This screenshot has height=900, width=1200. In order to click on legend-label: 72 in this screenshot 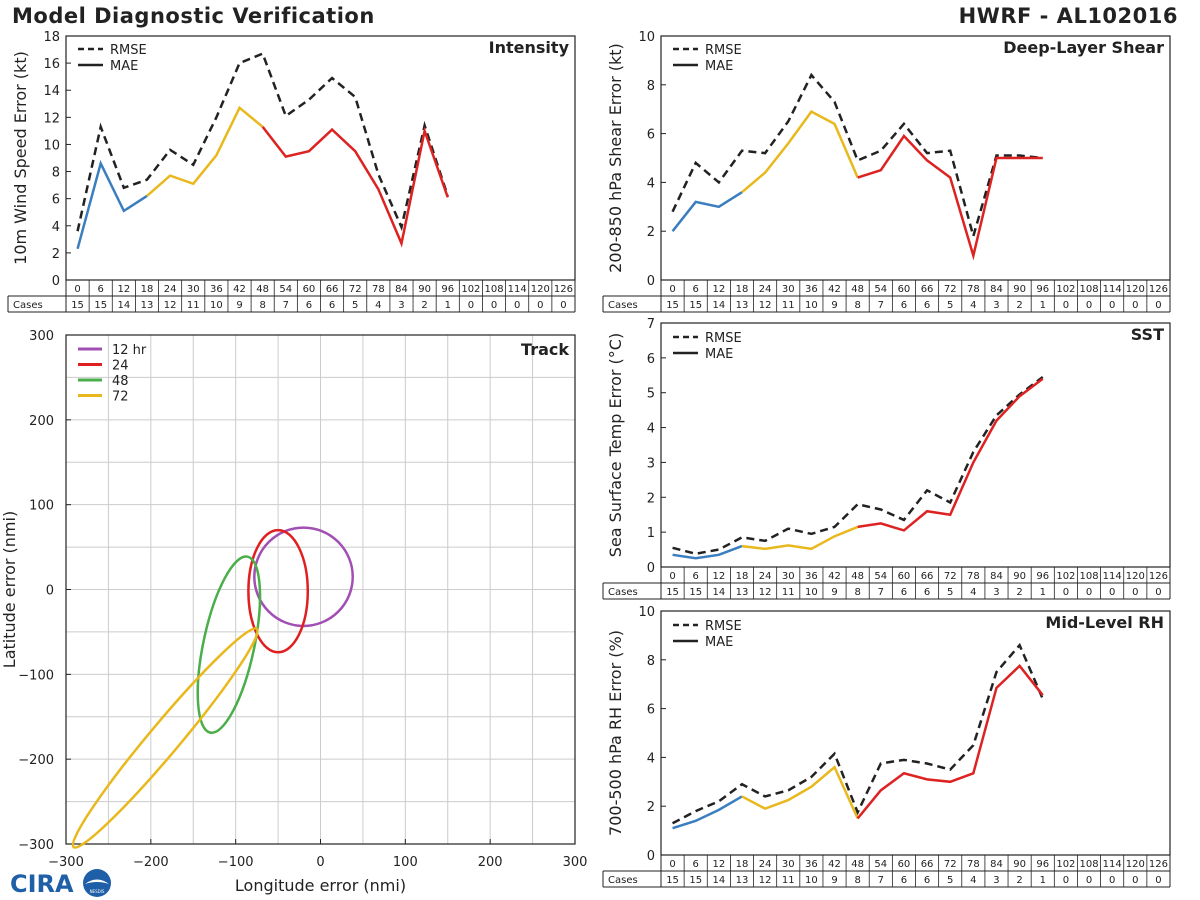, I will do `click(120, 397)`.